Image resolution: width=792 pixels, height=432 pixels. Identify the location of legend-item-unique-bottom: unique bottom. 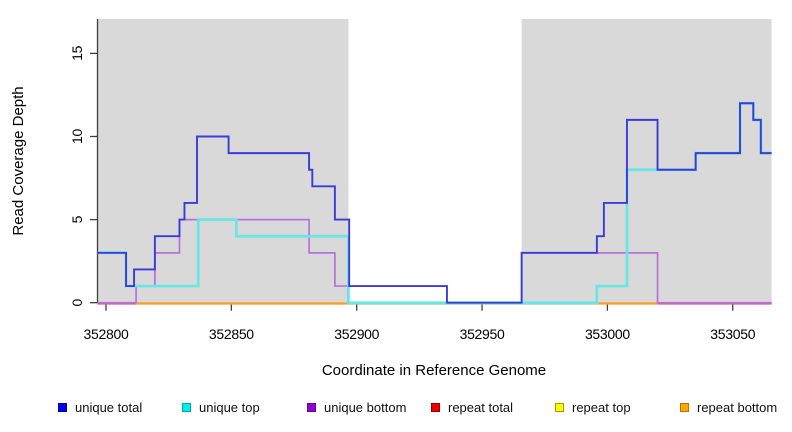
(356, 407).